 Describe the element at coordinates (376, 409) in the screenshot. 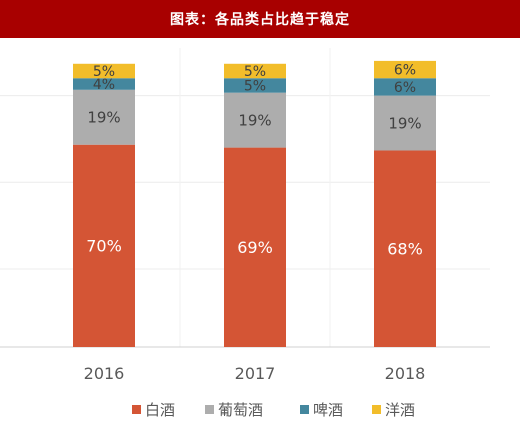

I see `legend-swatch-foreign-liquor` at that location.